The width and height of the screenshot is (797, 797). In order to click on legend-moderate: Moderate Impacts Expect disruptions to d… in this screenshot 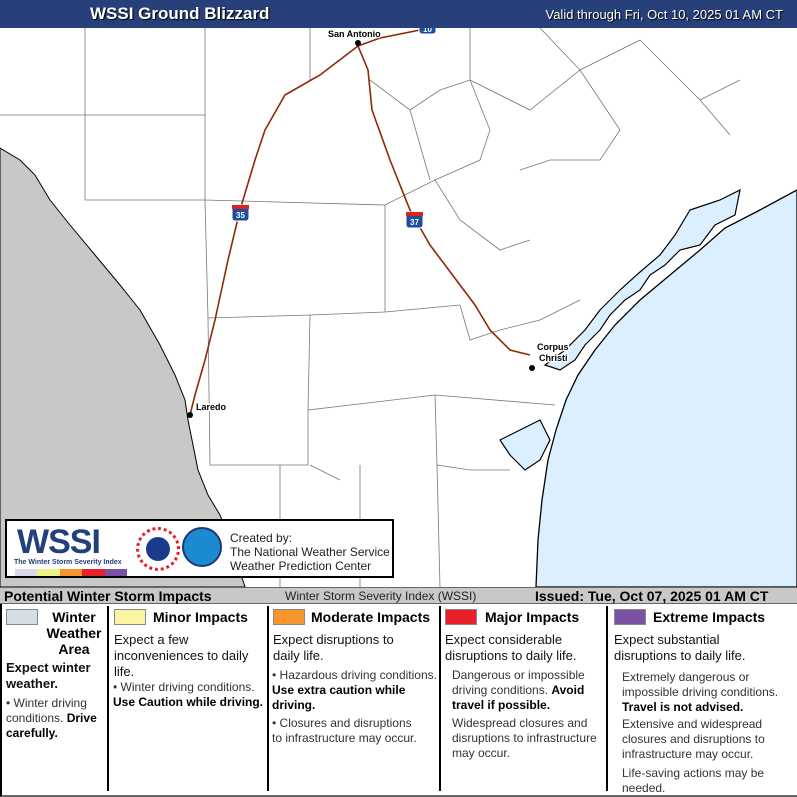, I will do `click(353, 698)`.